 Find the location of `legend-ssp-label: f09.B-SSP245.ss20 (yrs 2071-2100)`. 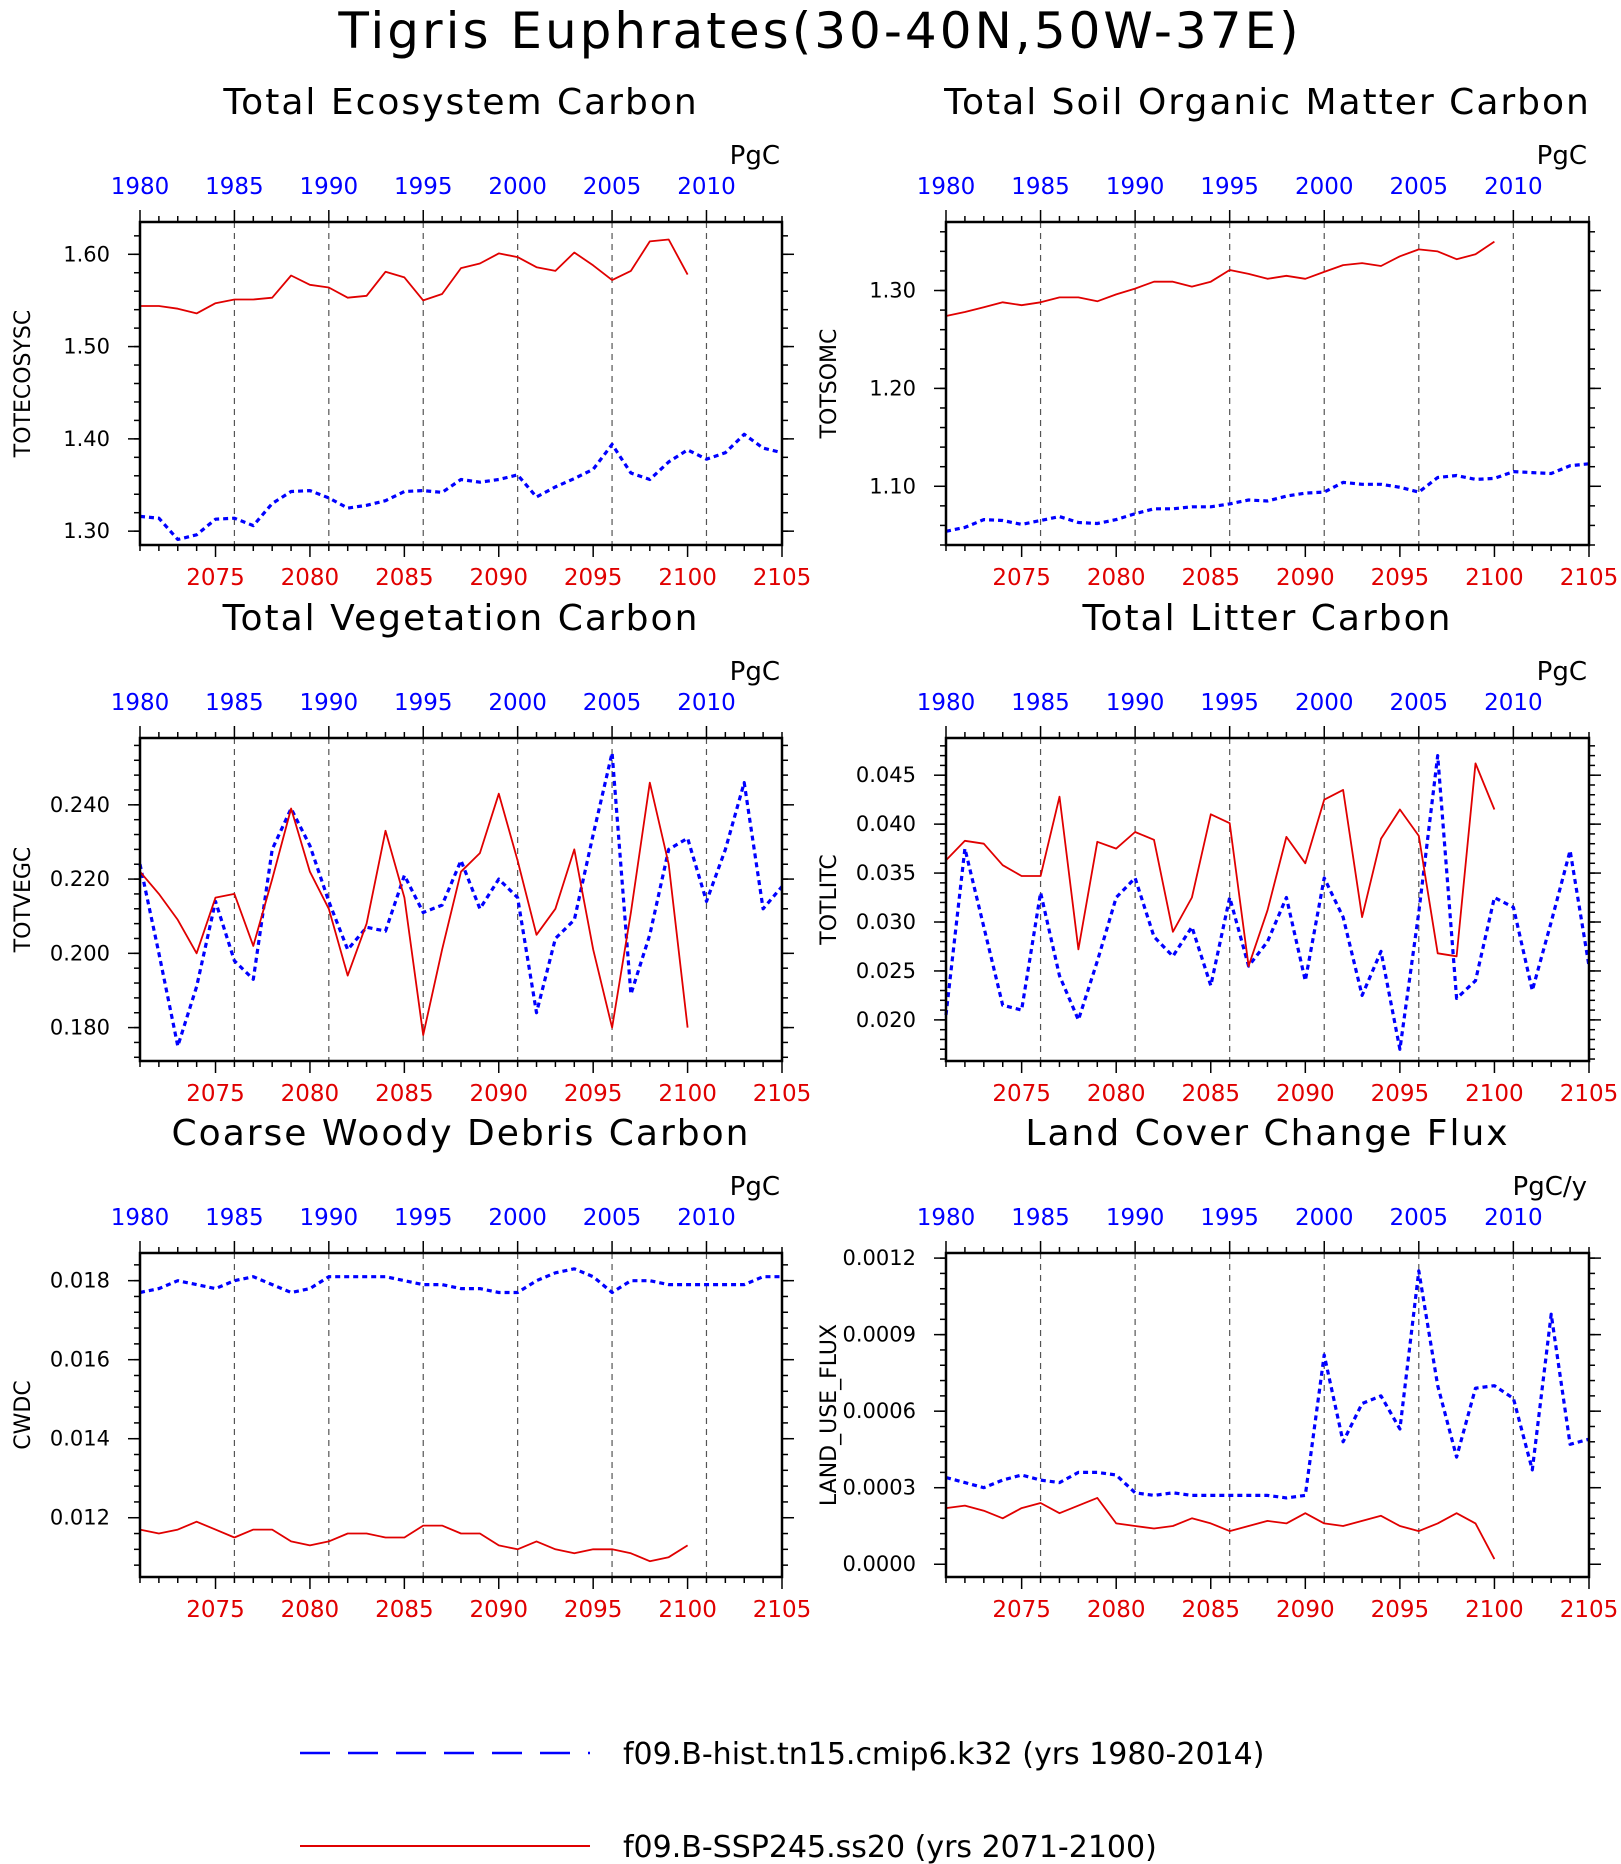

legend-ssp-label: f09.B-SSP245.ss20 (yrs 2071-2100) is located at coordinates (890, 1847).